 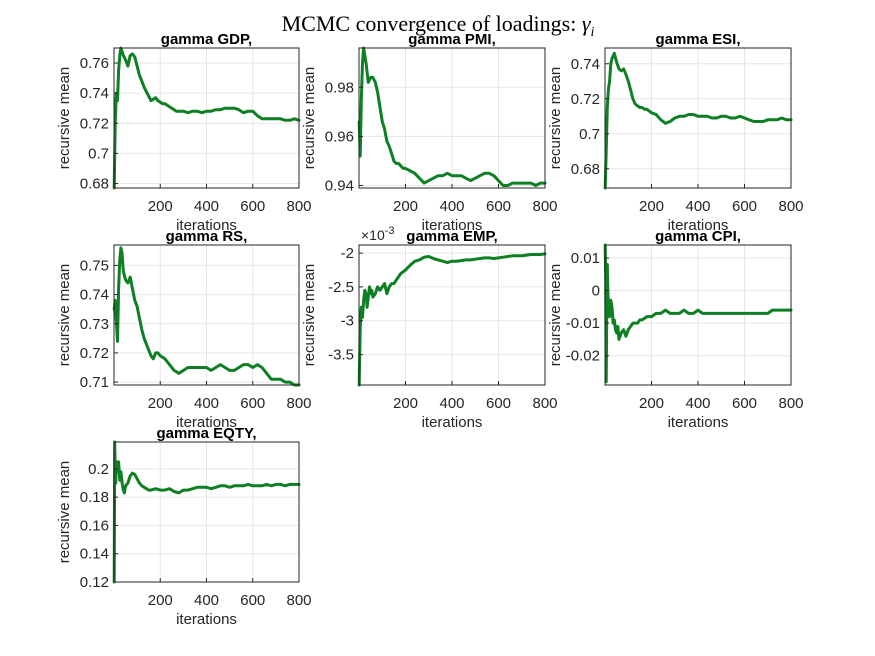 I want to click on y-tick-label: -3.5, so click(x=341, y=355).